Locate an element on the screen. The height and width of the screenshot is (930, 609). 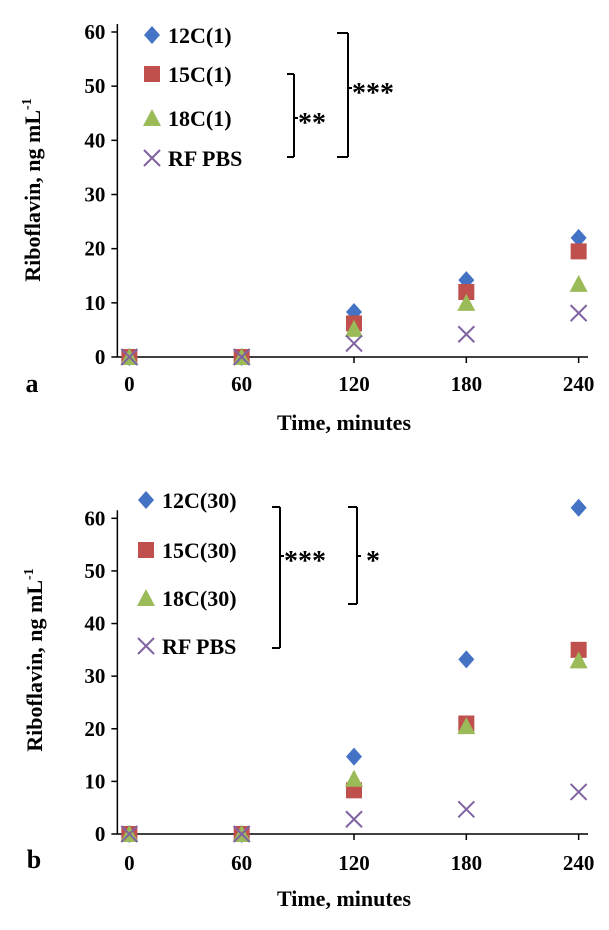
panel-label: a is located at coordinates (32, 383).